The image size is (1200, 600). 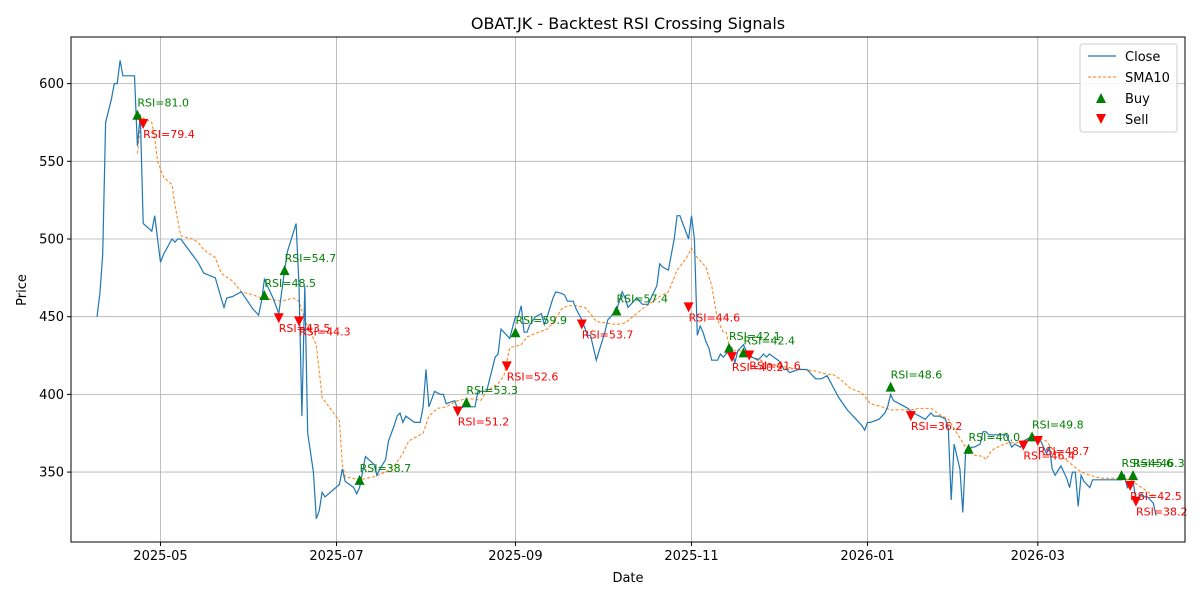 What do you see at coordinates (51, 473) in the screenshot?
I see `y-tick-label: 350` at bounding box center [51, 473].